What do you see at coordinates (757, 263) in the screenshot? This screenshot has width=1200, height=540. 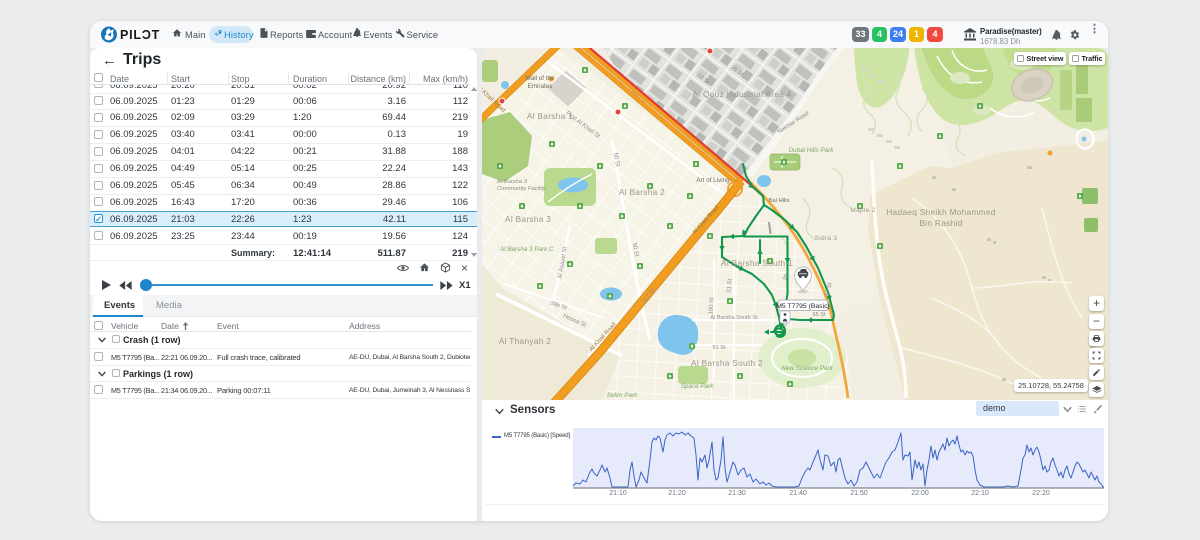 I see `svg-text: Al Barsha South 1` at bounding box center [757, 263].